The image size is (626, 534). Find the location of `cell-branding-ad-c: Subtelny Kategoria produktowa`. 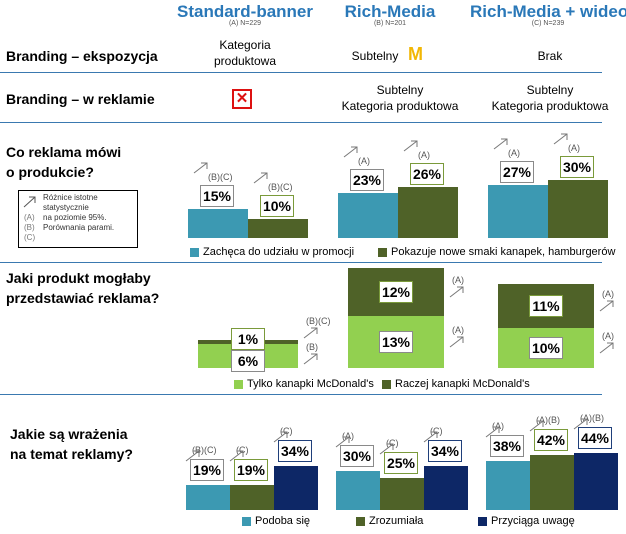

cell-branding-ad-c: Subtelny Kategoria produktowa is located at coordinates (550, 98).